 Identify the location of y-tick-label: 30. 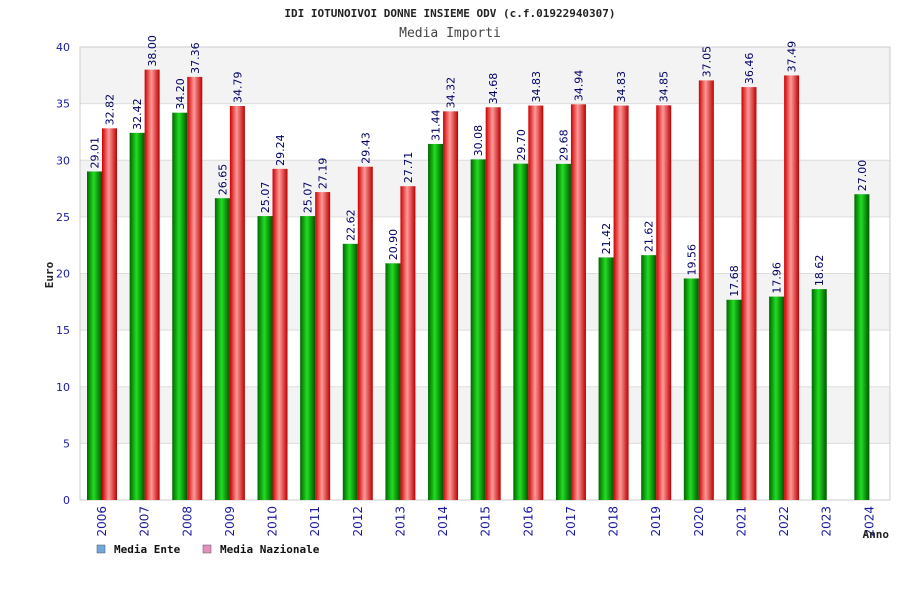
(63, 160).